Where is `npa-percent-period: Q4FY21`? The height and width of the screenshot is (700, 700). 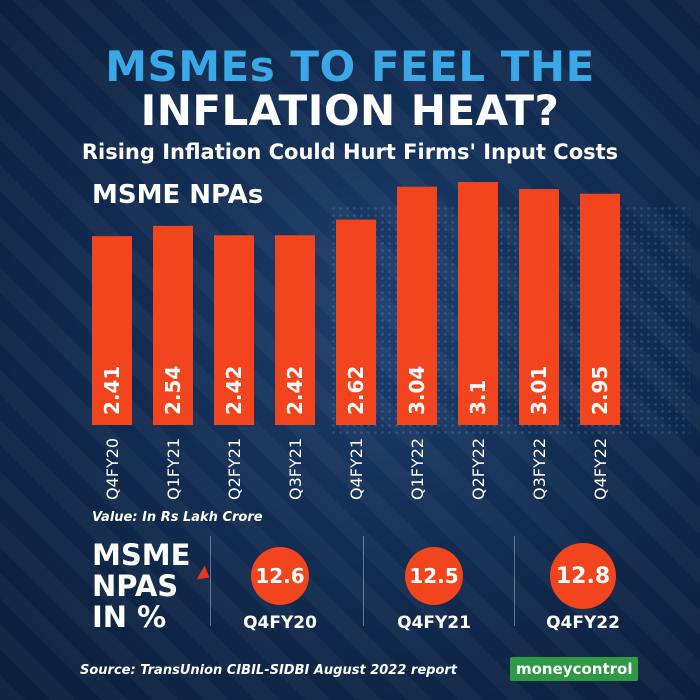 npa-percent-period: Q4FY21 is located at coordinates (434, 623).